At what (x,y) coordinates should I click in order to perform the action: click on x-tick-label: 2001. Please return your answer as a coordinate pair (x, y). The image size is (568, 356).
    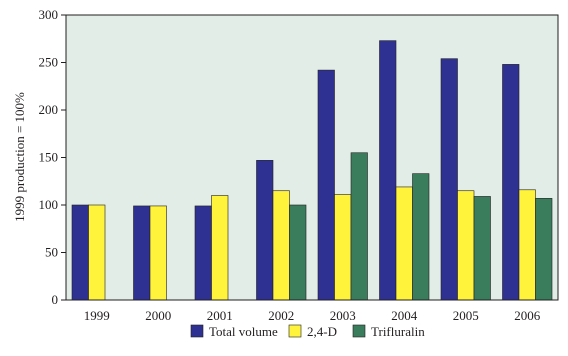
    Looking at the image, I should click on (220, 315).